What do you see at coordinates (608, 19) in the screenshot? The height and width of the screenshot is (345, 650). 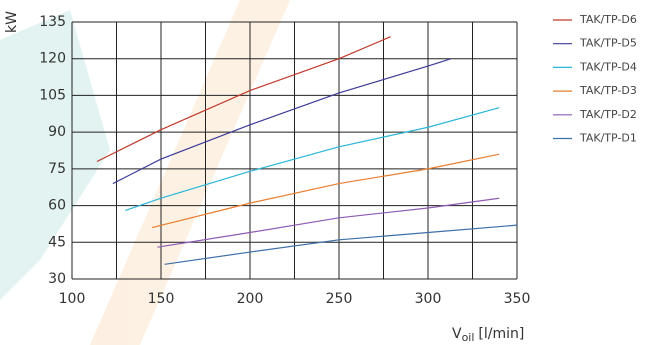 I see `legend-label: TAK/TP-D6` at bounding box center [608, 19].